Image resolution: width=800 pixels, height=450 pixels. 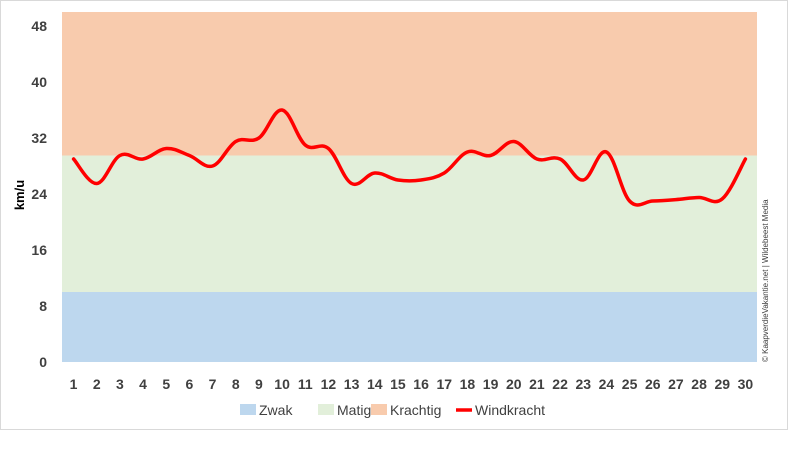 What do you see at coordinates (514, 384) in the screenshot?
I see `x-tick-label: 20` at bounding box center [514, 384].